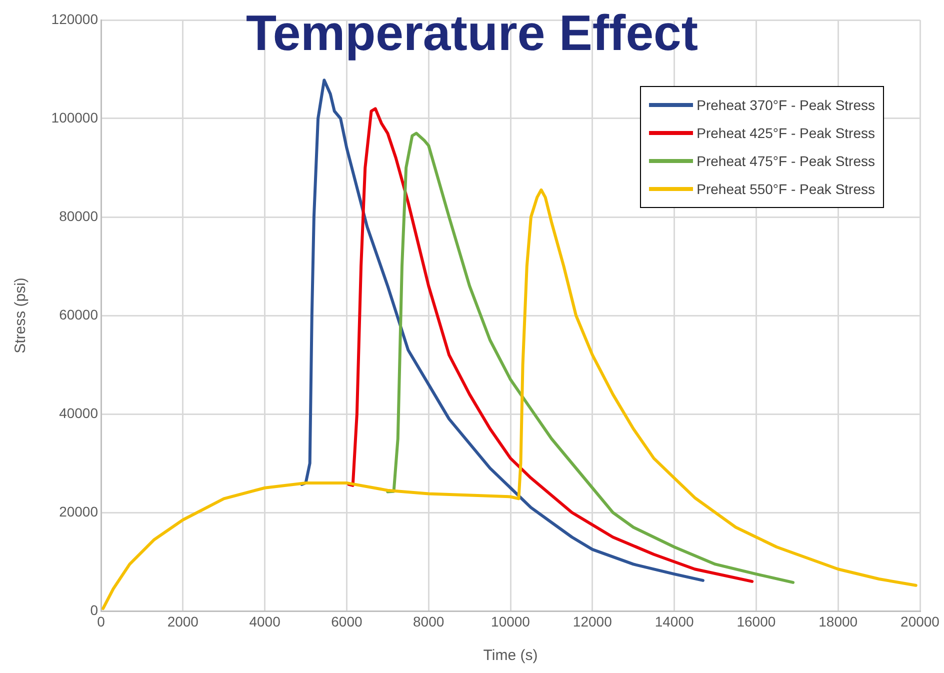 Image resolution: width=944 pixels, height=673 pixels. I want to click on legend-label: Preheat 425°F - Peak Stress, so click(785, 133).